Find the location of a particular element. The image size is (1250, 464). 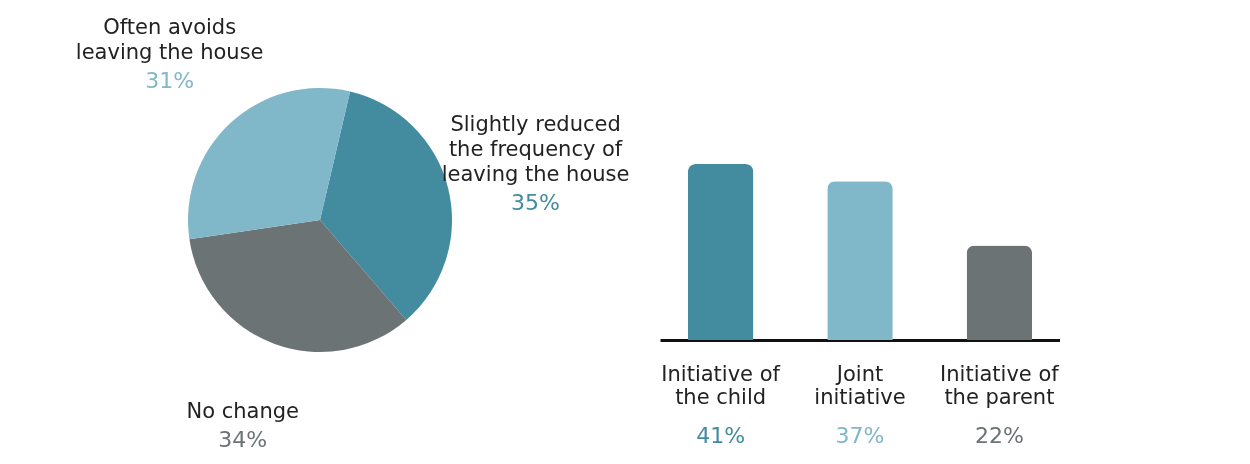

data-label: 41% is located at coordinates (721, 435).